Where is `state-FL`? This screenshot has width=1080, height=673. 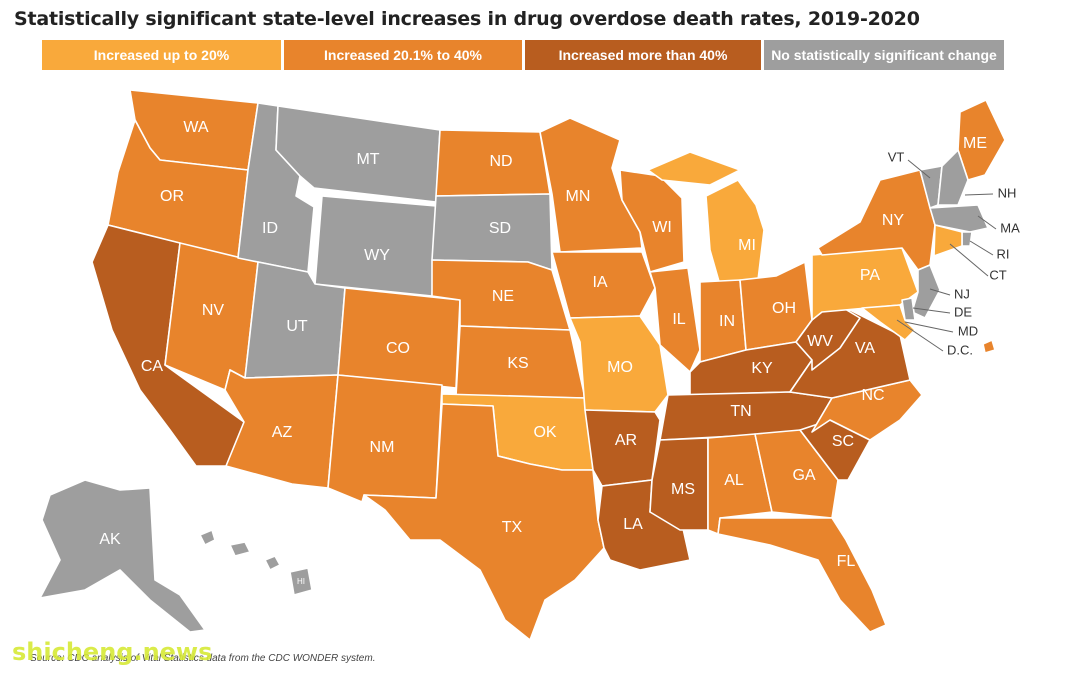
state-FL is located at coordinates (802, 575).